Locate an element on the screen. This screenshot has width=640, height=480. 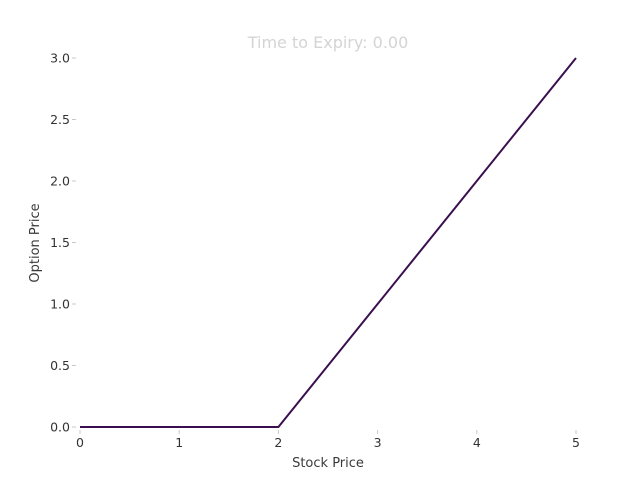
x-tick-label: 0 is located at coordinates (80, 442).